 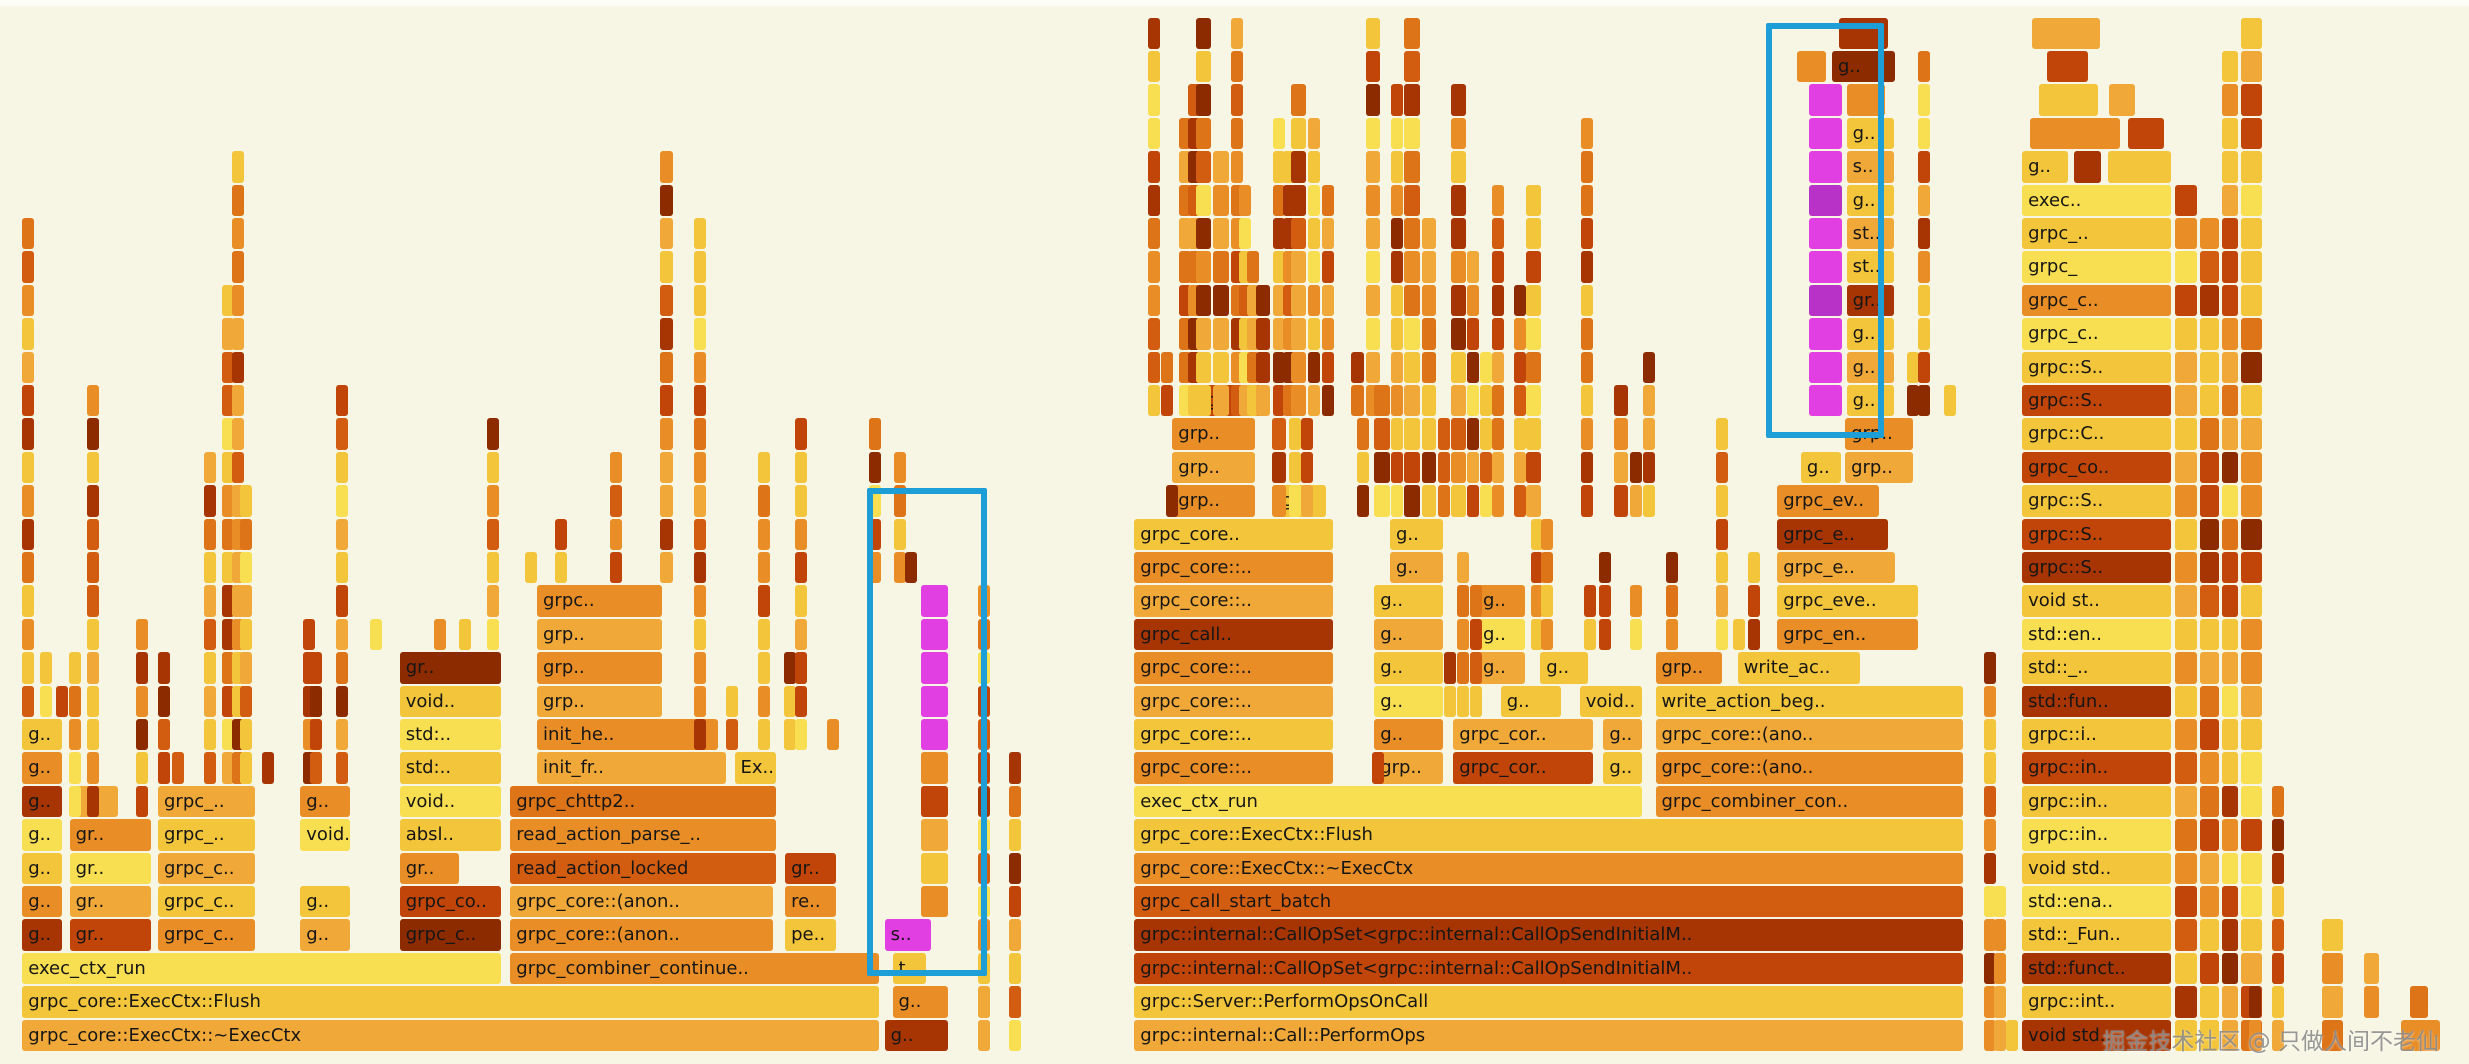 What do you see at coordinates (2096, 601) in the screenshot?
I see `flame-frame: void st..` at bounding box center [2096, 601].